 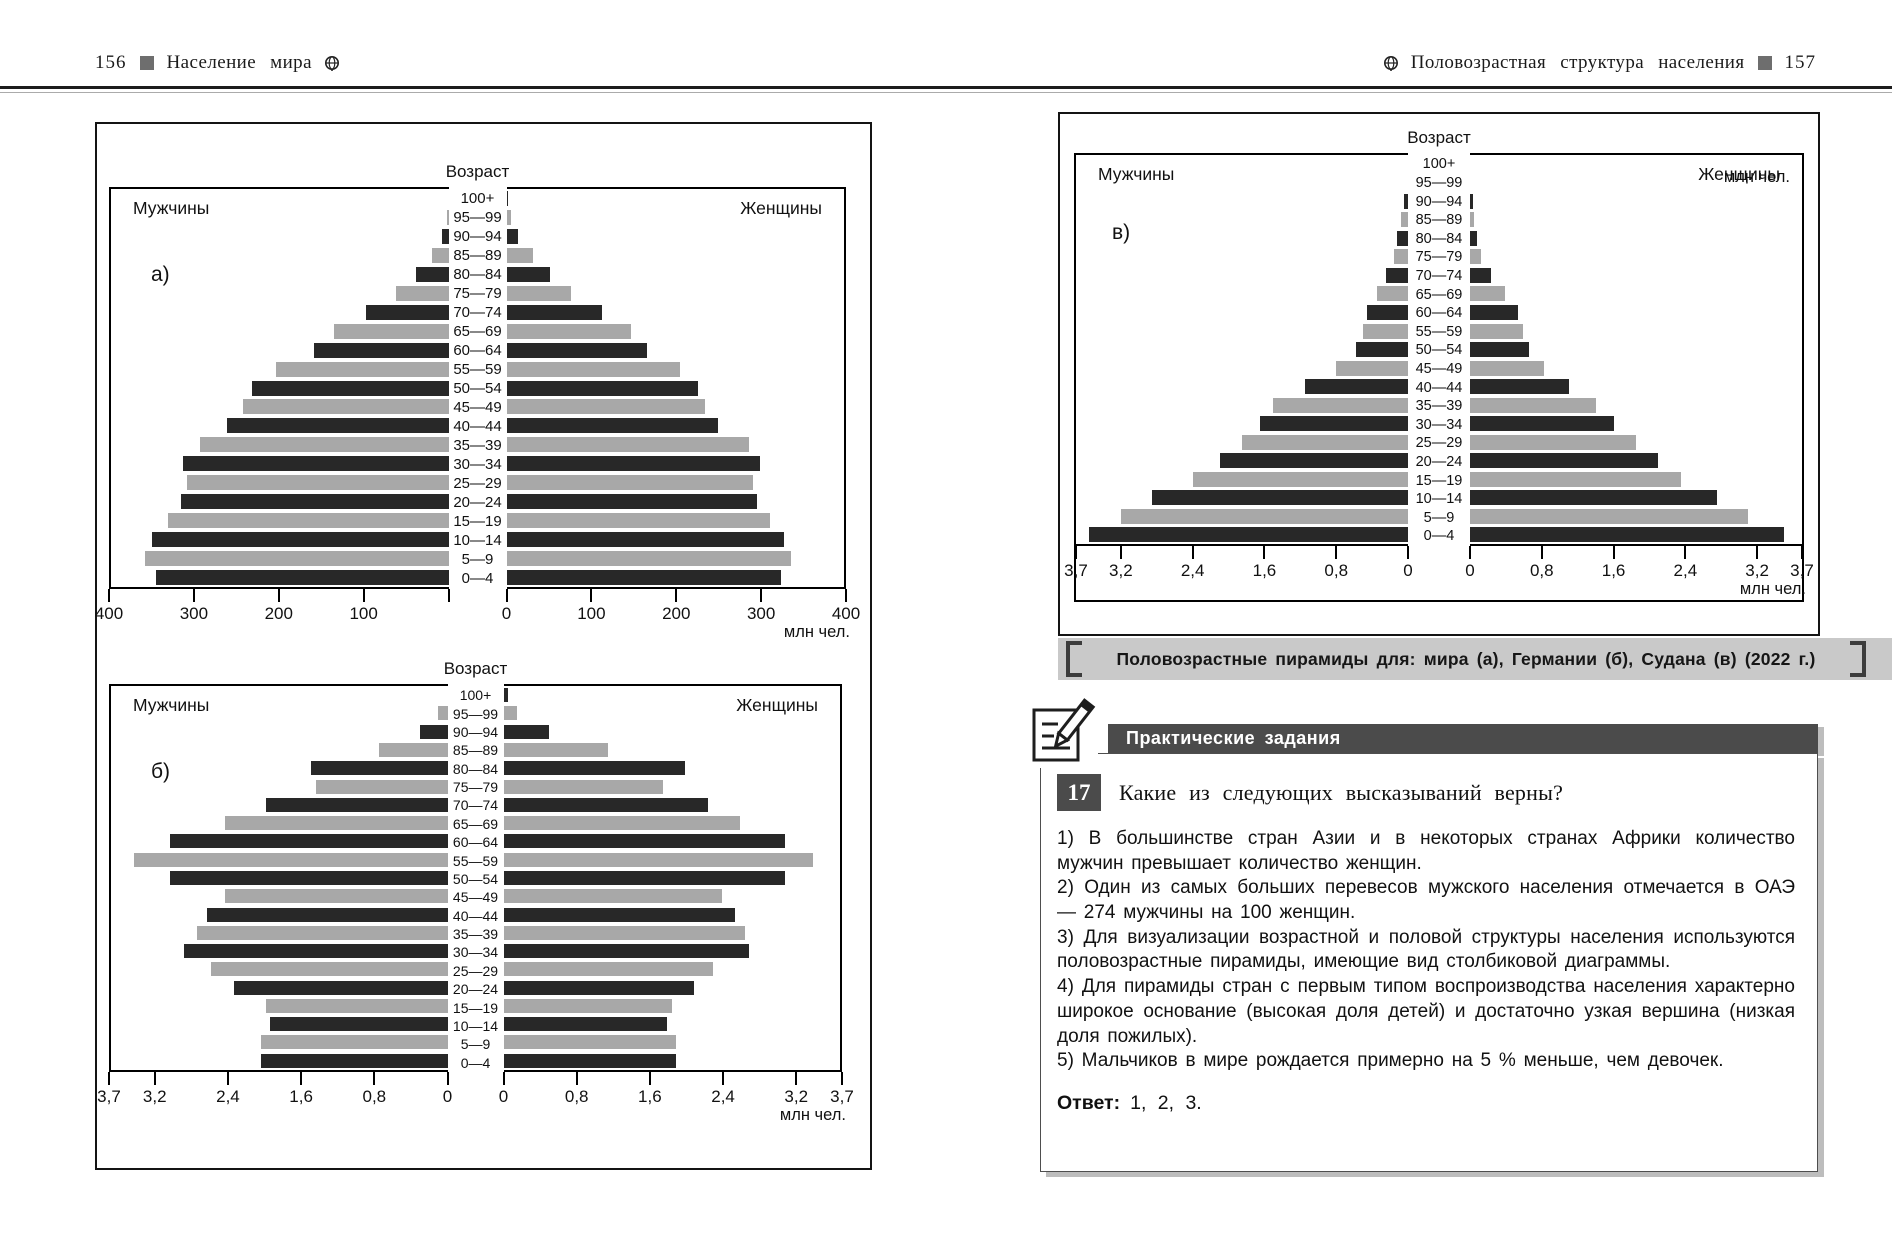 I want to click on bar-female-55—59, so click(x=593, y=369).